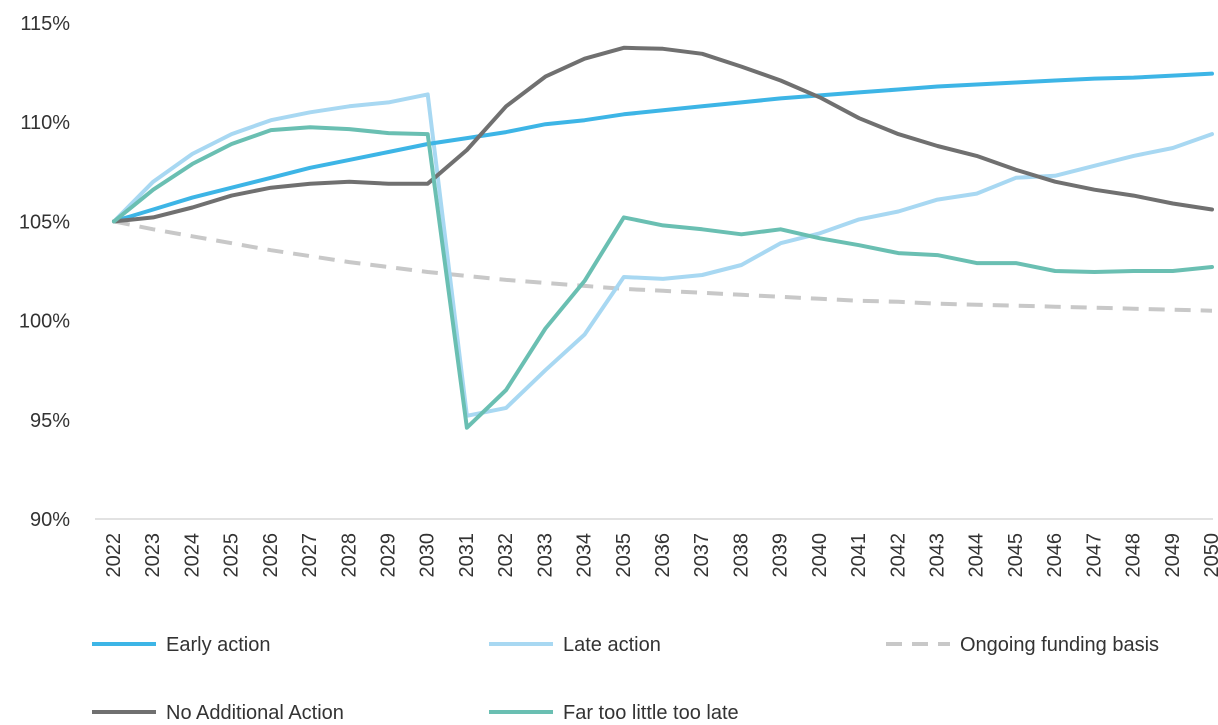 This screenshot has height=725, width=1218. I want to click on x-tick-label: 2031, so click(467, 555).